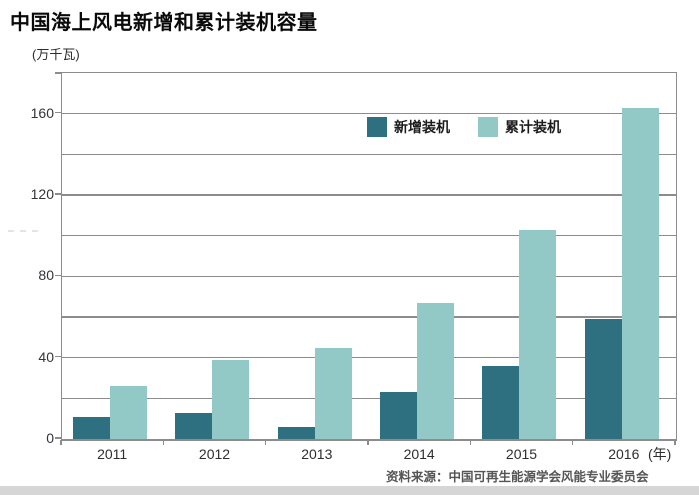 The height and width of the screenshot is (495, 699). I want to click on legend-item-new: 新增装机, so click(408, 127).